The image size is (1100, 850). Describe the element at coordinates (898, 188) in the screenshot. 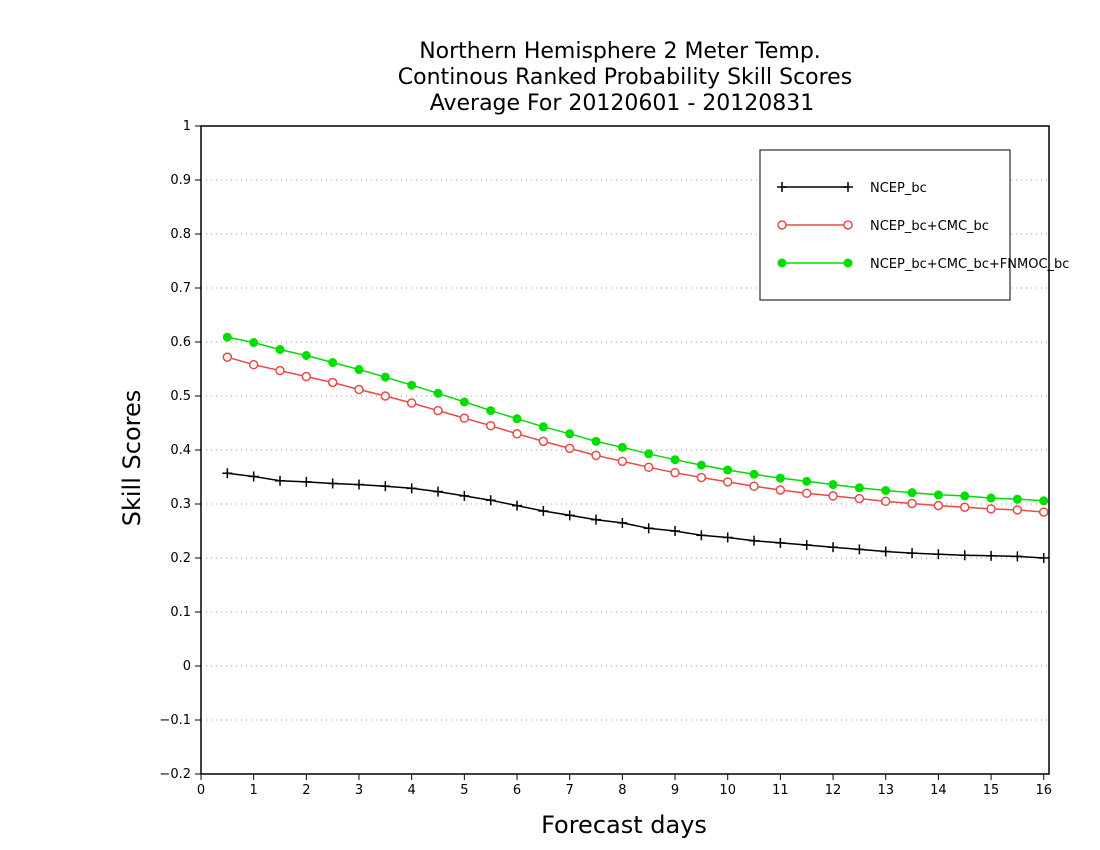

I see `legend-label: NCEP_bc` at that location.